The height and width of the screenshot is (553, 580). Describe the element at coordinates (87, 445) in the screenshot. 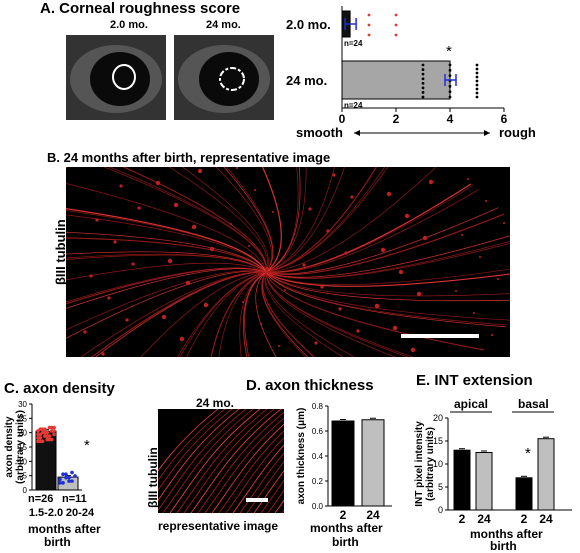

I see `chart-c-star: *` at that location.